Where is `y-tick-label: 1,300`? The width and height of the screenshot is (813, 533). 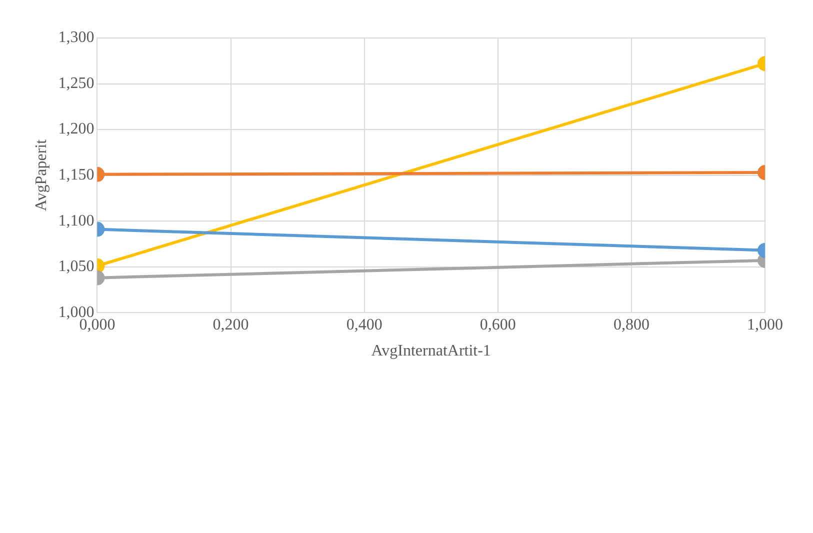 y-tick-label: 1,300 is located at coordinates (76, 37).